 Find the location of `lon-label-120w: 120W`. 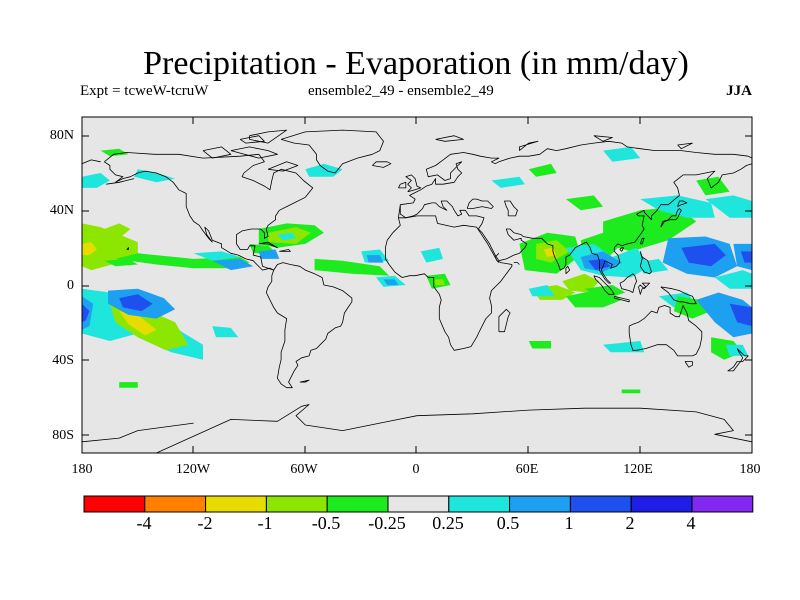

lon-label-120w: 120W is located at coordinates (193, 469).